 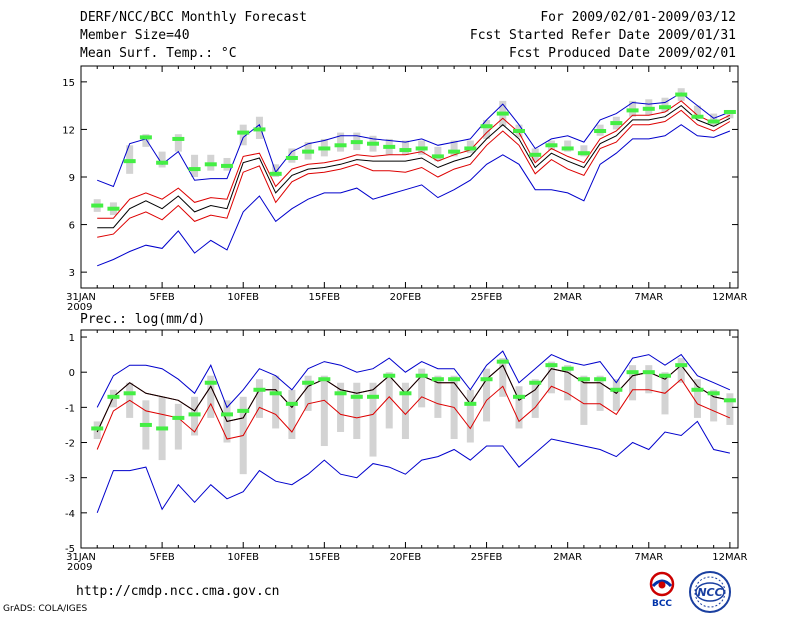 I want to click on series-line-lower_mid, so click(x=413, y=414).